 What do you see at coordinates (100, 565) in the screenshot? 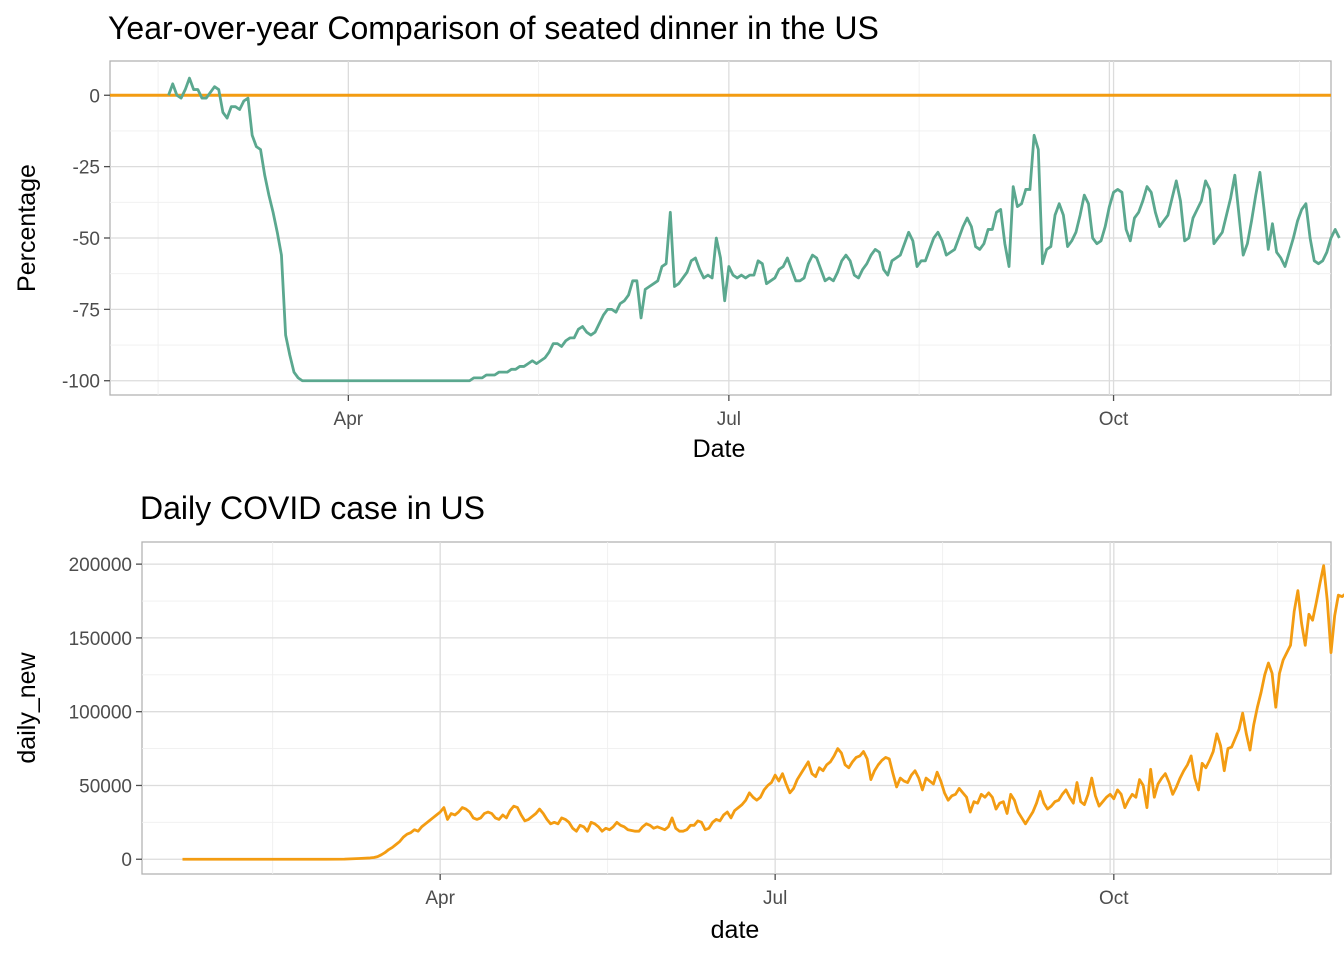
I see `y-tick-label: 200000` at bounding box center [100, 565].